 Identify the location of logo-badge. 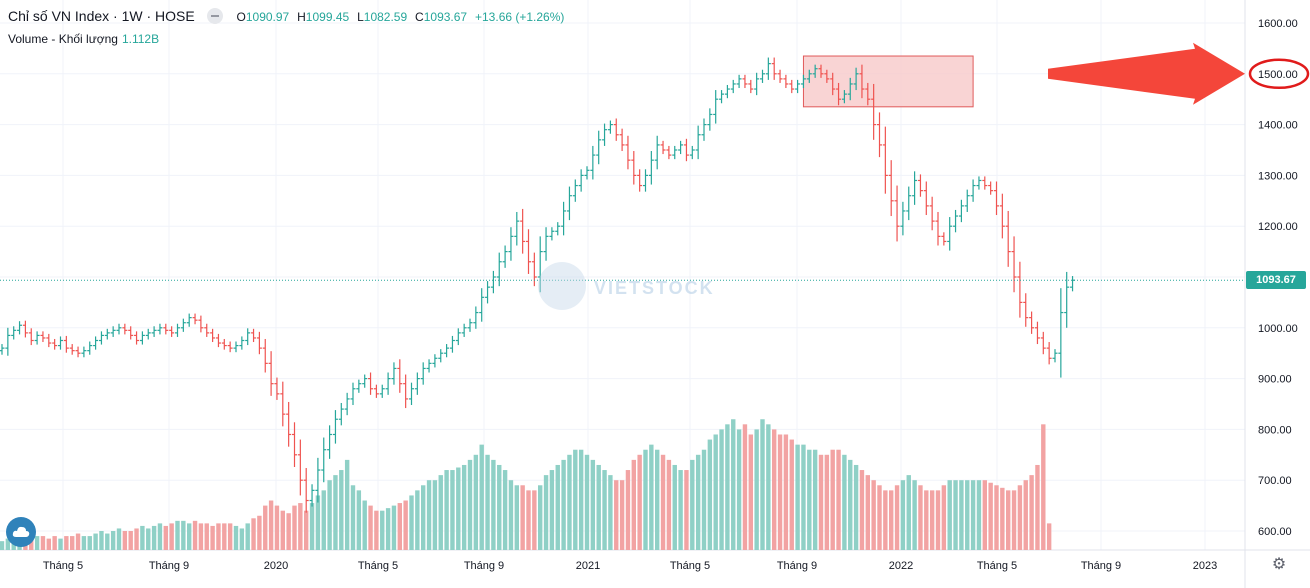
(21, 532).